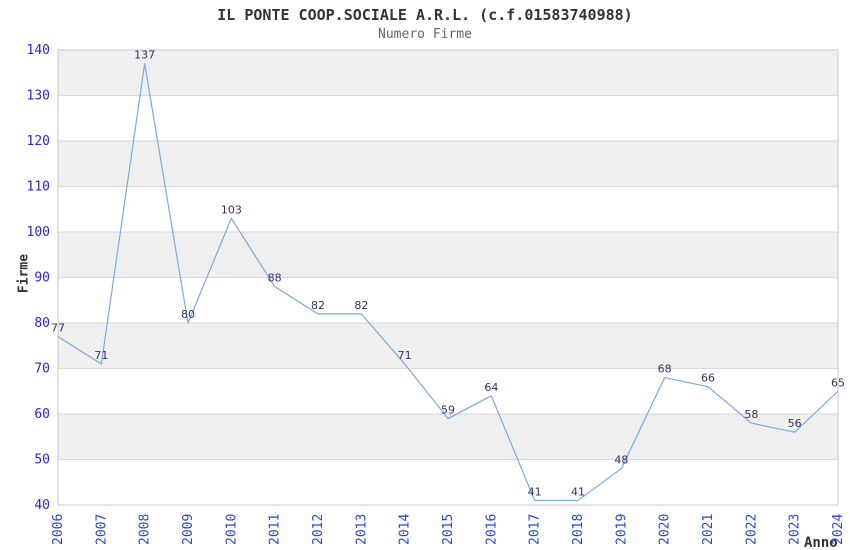  Describe the element at coordinates (38, 141) in the screenshot. I see `y-tick-label: 120` at that location.